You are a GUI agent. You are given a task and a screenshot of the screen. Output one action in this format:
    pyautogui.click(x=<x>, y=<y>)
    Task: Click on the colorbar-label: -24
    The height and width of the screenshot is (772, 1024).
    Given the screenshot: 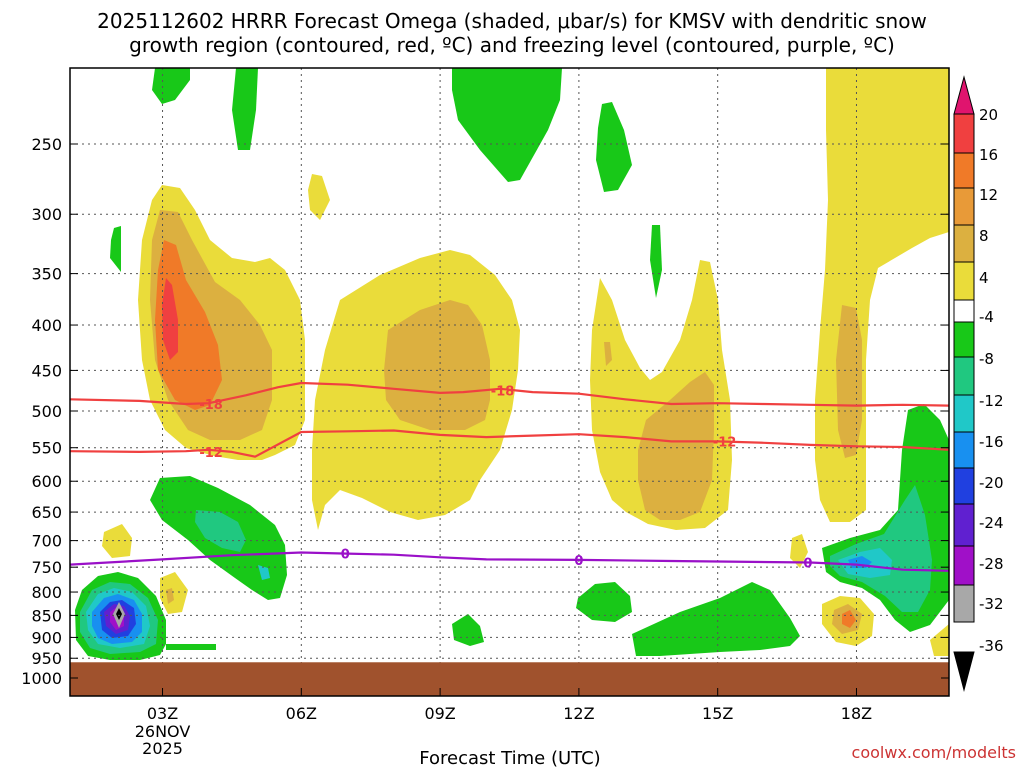 What is the action you would take?
    pyautogui.click(x=991, y=523)
    